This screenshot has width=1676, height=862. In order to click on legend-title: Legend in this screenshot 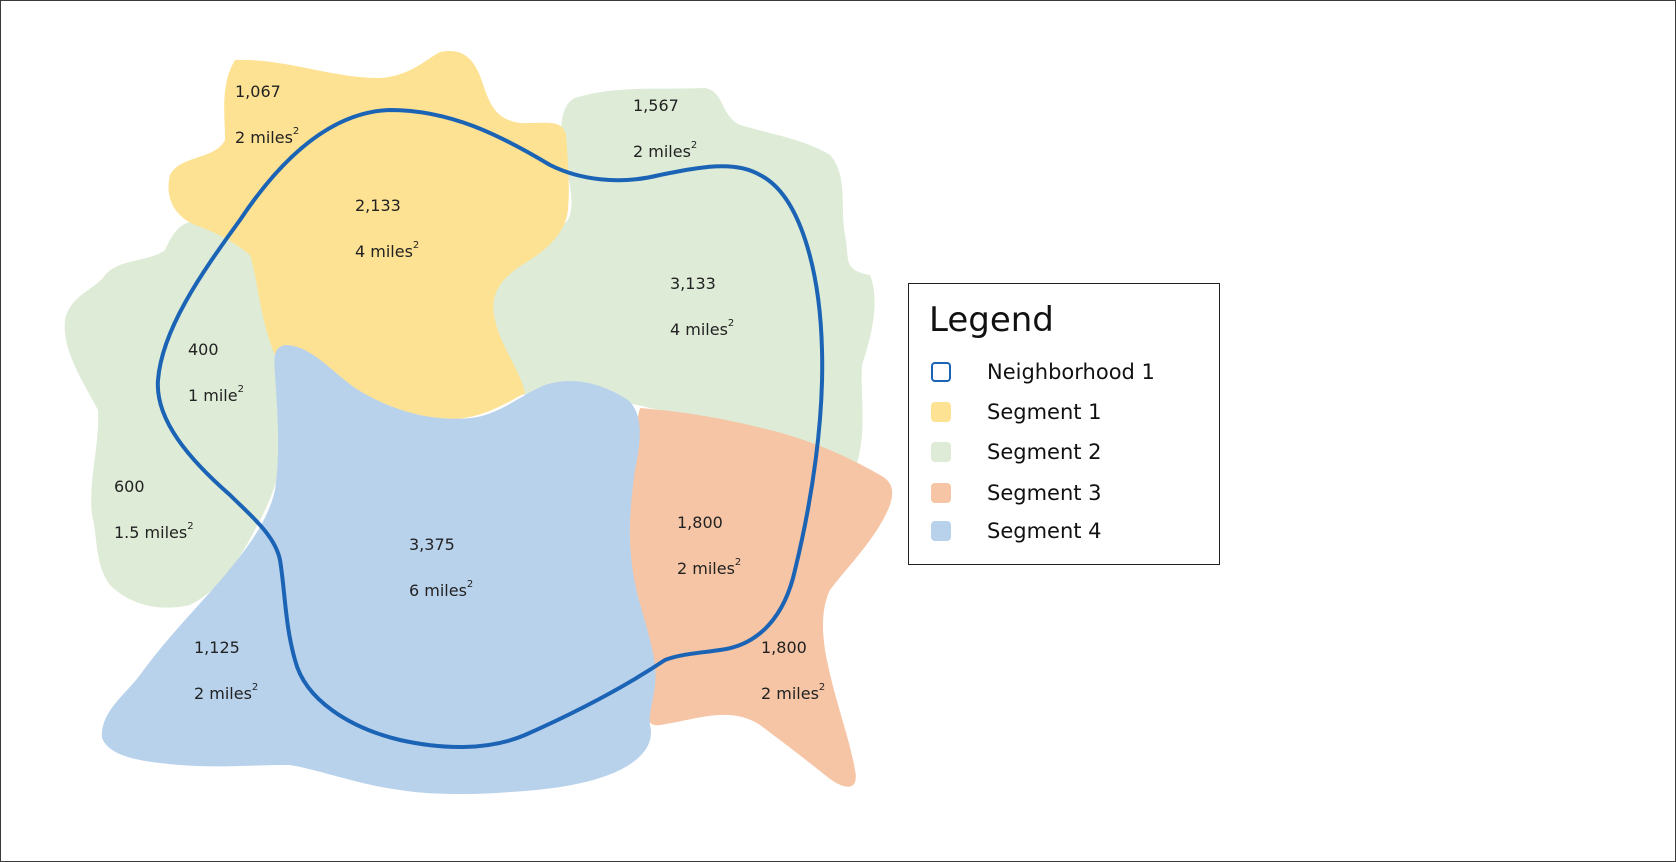, I will do `click(991, 320)`.